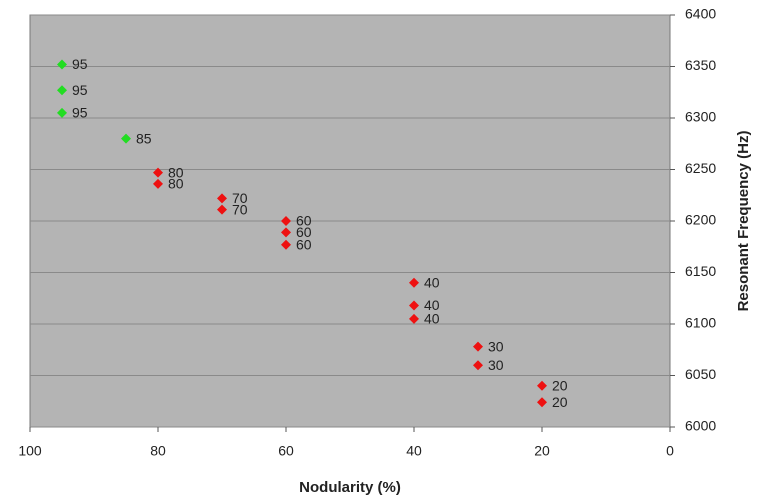 The image size is (760, 499). I want to click on x-axis-title: Nodularity (%), so click(350, 487).